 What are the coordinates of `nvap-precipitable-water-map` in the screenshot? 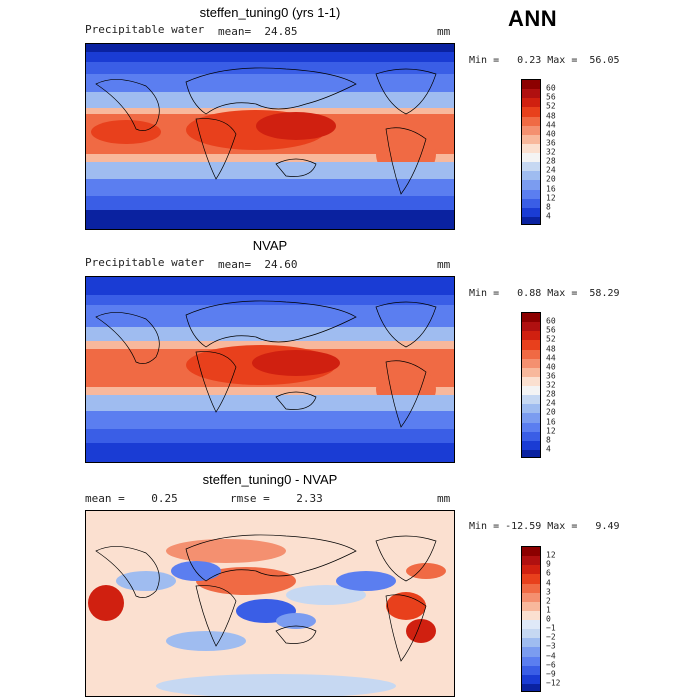 It's located at (270, 369).